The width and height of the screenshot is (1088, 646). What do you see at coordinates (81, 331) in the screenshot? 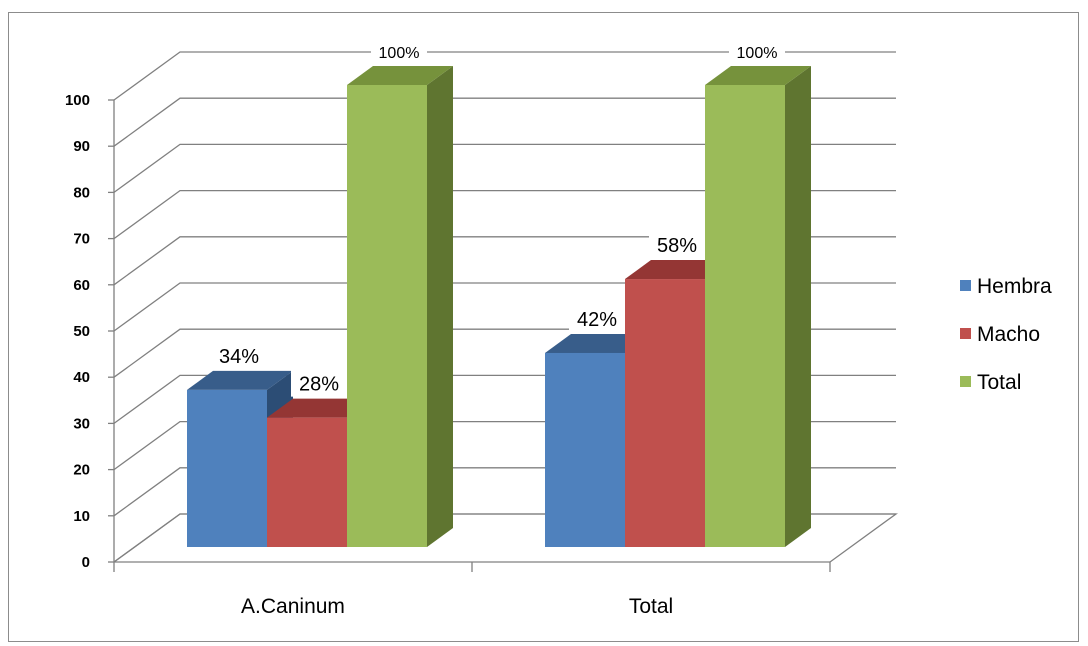
I see `y-tick-label: 50` at bounding box center [81, 331].